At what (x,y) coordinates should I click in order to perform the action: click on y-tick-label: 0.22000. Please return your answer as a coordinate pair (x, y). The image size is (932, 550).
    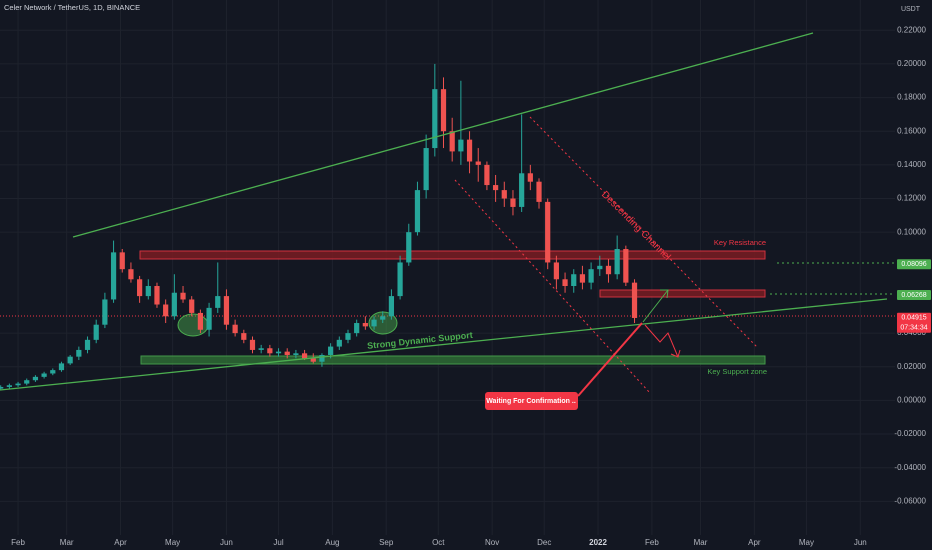
    Looking at the image, I should click on (911, 29).